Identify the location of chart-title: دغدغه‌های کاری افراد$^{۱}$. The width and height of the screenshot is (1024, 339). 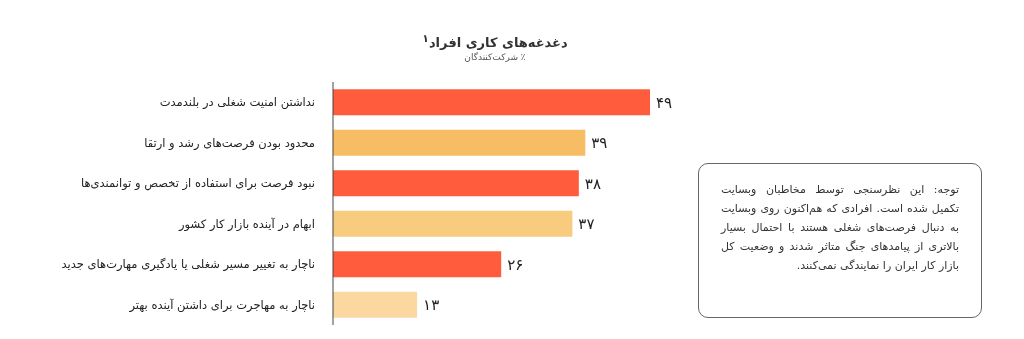
(495, 41).